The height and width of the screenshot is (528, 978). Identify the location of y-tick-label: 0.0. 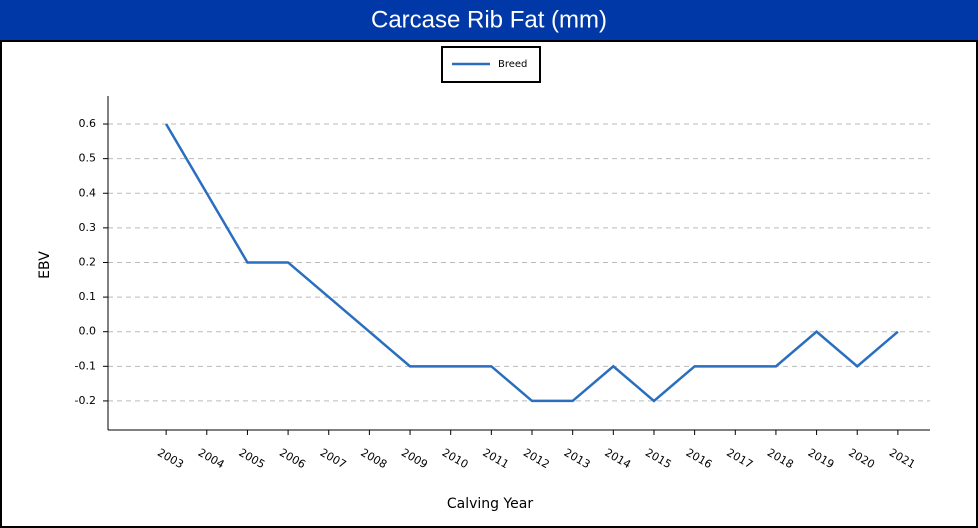
(88, 331).